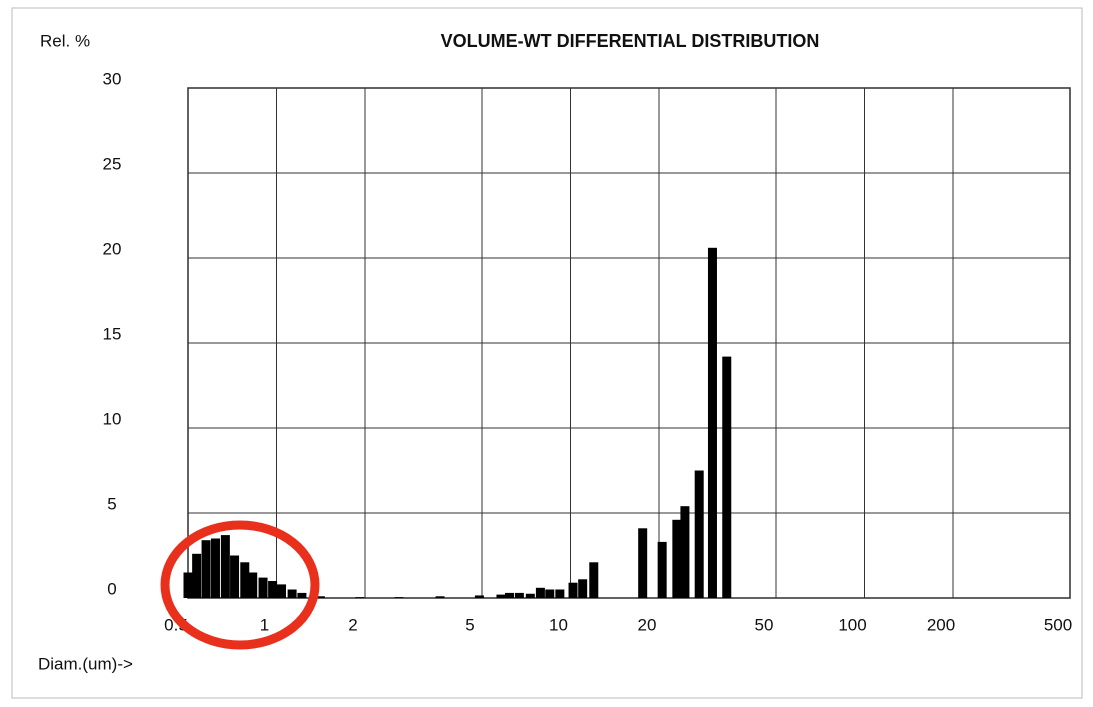 The height and width of the screenshot is (707, 1093). Describe the element at coordinates (112, 163) in the screenshot. I see `y-tick-label: 25` at that location.